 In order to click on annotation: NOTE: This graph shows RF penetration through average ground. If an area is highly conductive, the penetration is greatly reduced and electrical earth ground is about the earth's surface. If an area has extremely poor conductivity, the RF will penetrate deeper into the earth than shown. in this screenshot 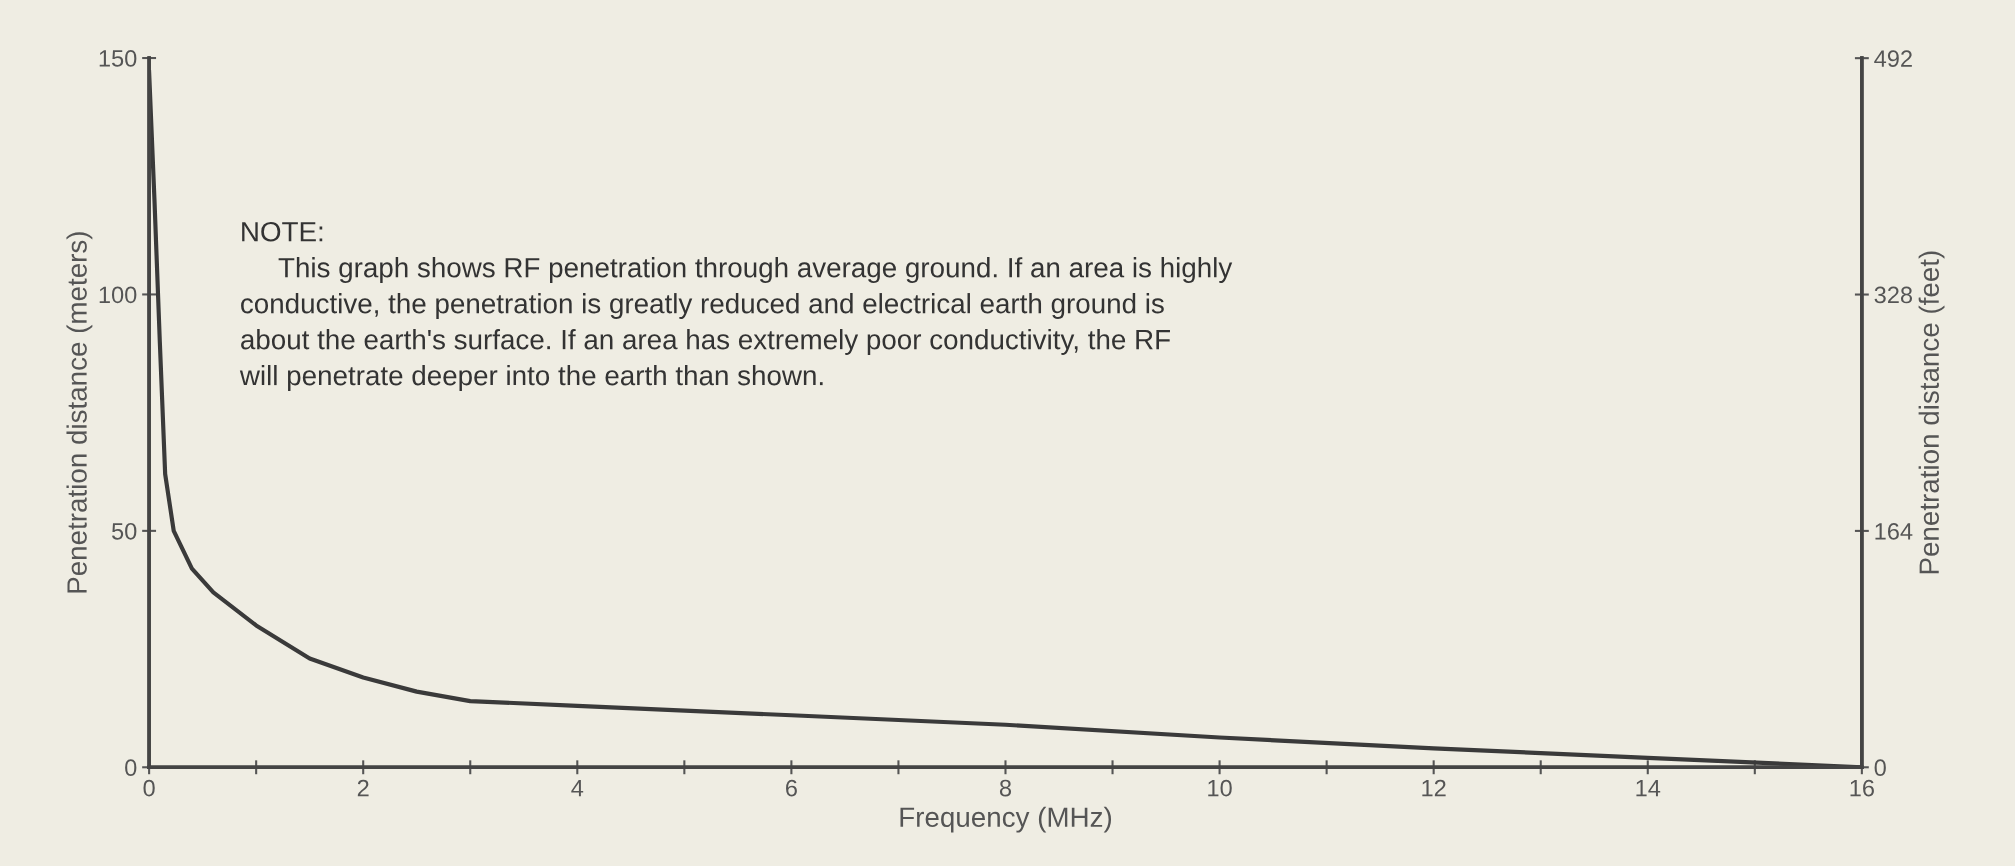, I will do `click(736, 306)`.